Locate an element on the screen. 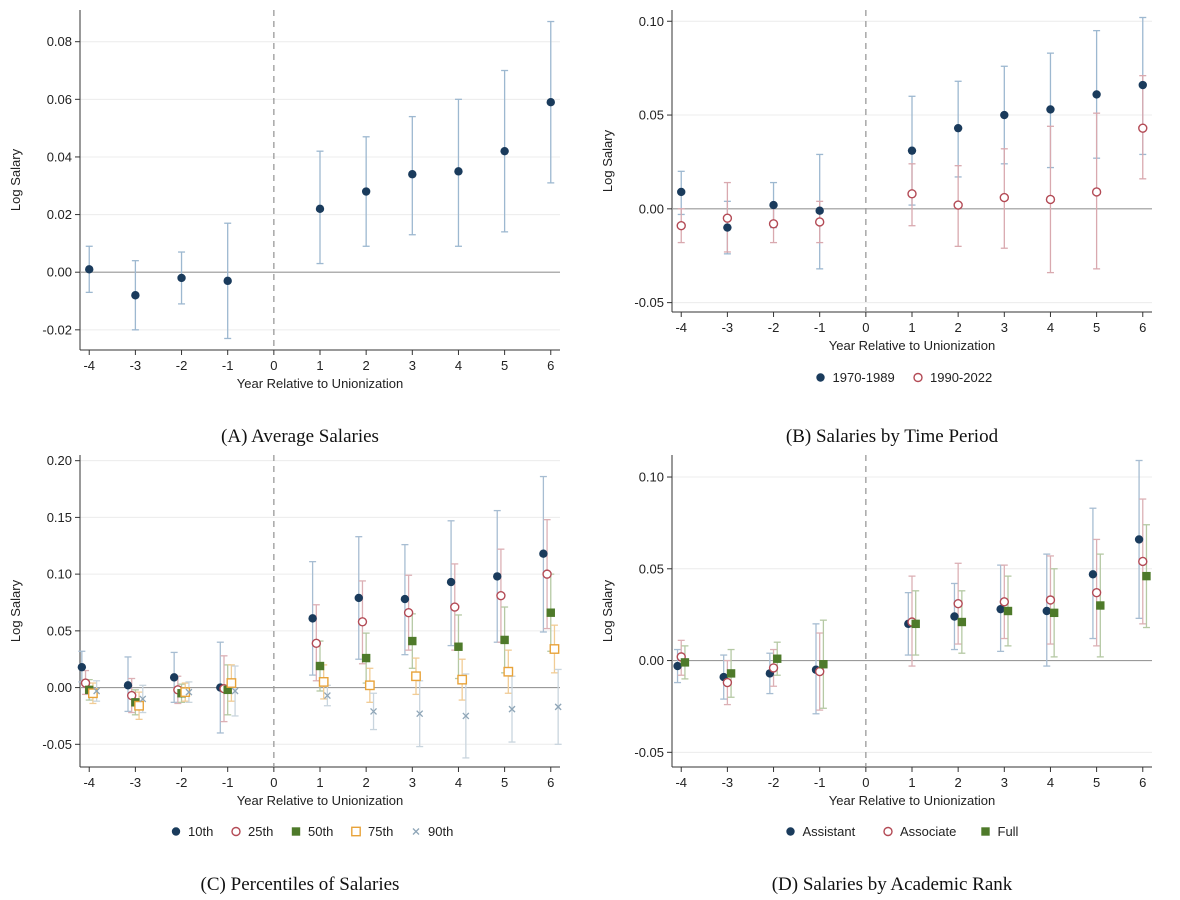 The width and height of the screenshot is (1180, 900). y-tick-label: 0.20 is located at coordinates (59, 460).